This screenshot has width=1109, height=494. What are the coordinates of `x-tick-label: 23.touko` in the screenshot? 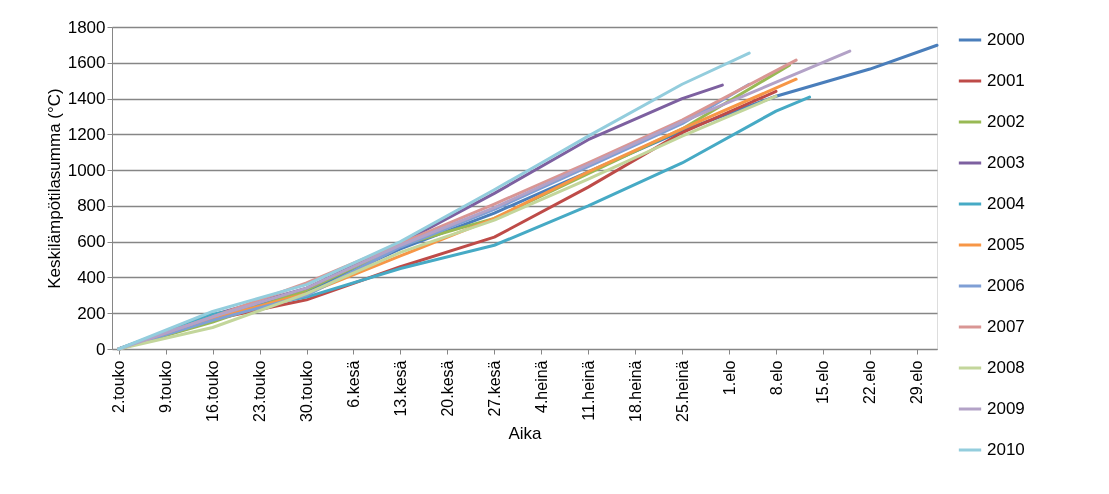 It's located at (260, 391).